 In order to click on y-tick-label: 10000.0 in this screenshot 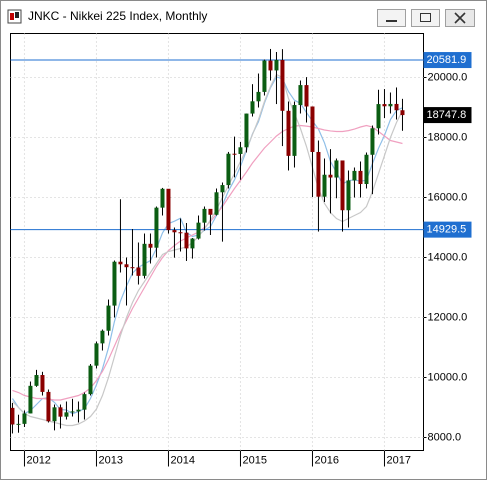, I will do `click(448, 377)`.